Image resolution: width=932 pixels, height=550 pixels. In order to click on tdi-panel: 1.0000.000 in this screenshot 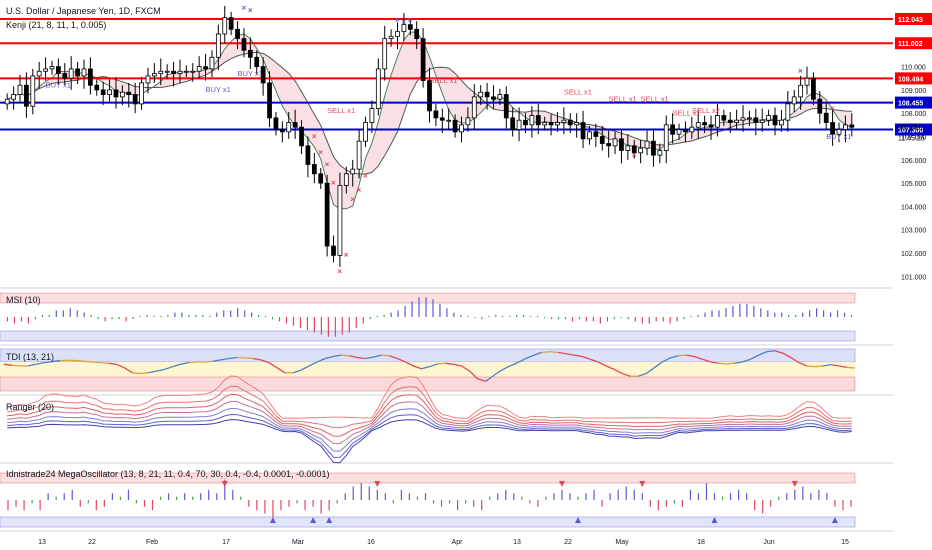, I will do `click(466, 371)`.